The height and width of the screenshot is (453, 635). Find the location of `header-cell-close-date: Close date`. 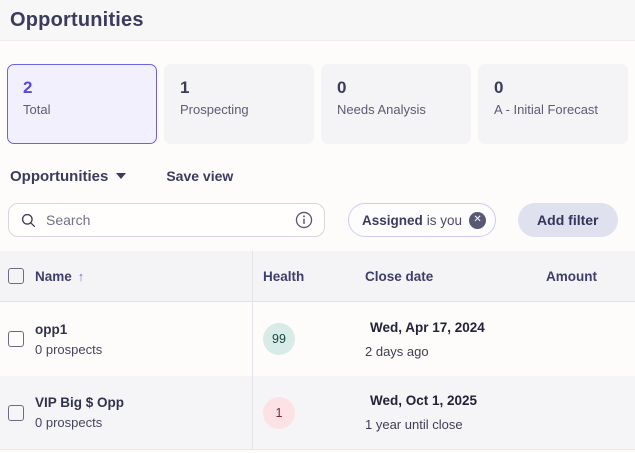

header-cell-close-date: Close date is located at coordinates (455, 276).